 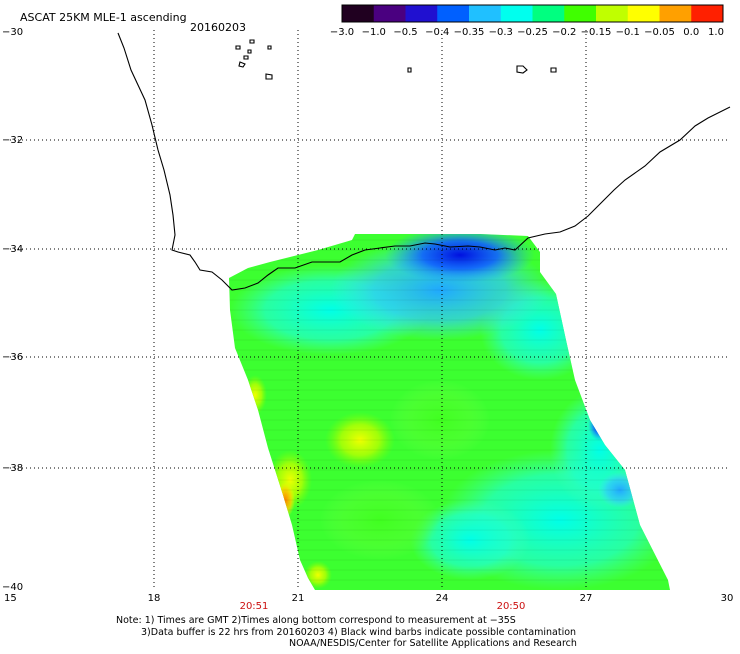 What do you see at coordinates (727, 598) in the screenshot?
I see `lon-tick: 30` at bounding box center [727, 598].